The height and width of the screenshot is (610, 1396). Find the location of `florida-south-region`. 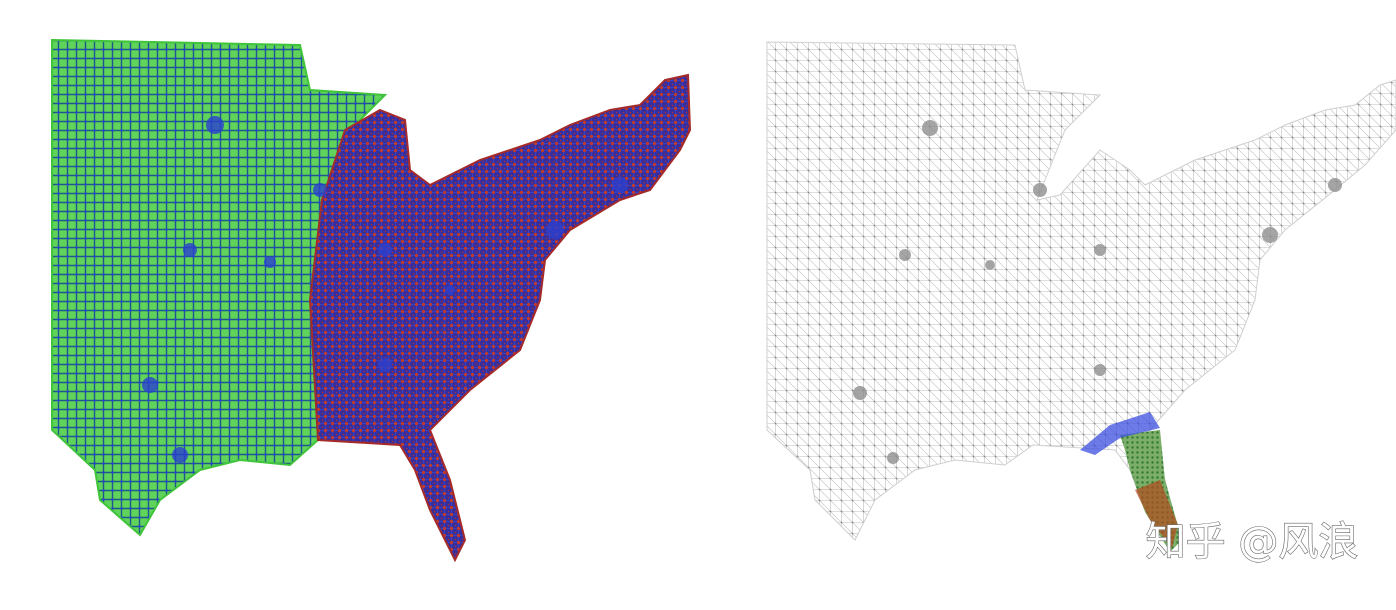

florida-south-region is located at coordinates (1156, 514).